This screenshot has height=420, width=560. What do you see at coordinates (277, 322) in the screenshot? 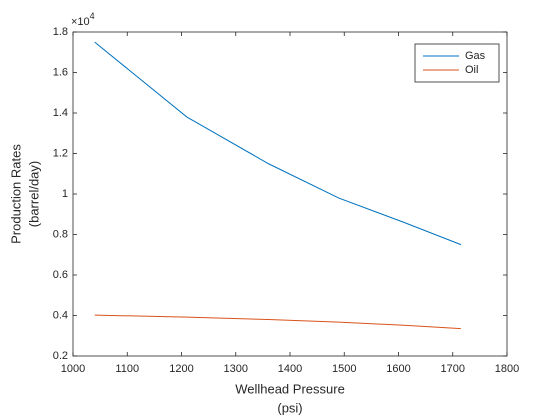
I see `series-line` at bounding box center [277, 322].